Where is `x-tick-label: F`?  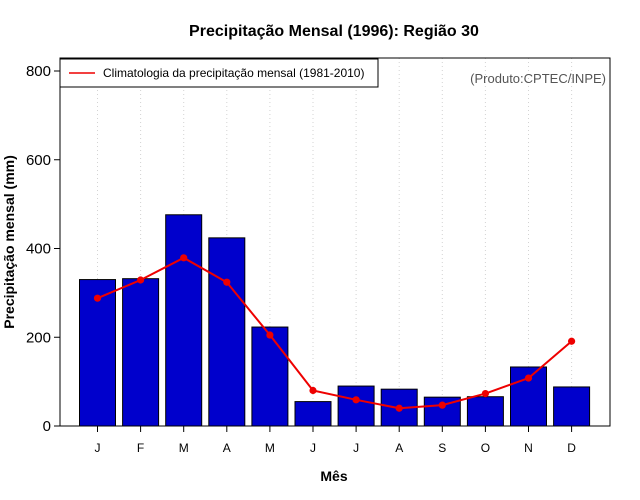
x-tick-label: F is located at coordinates (140, 448).